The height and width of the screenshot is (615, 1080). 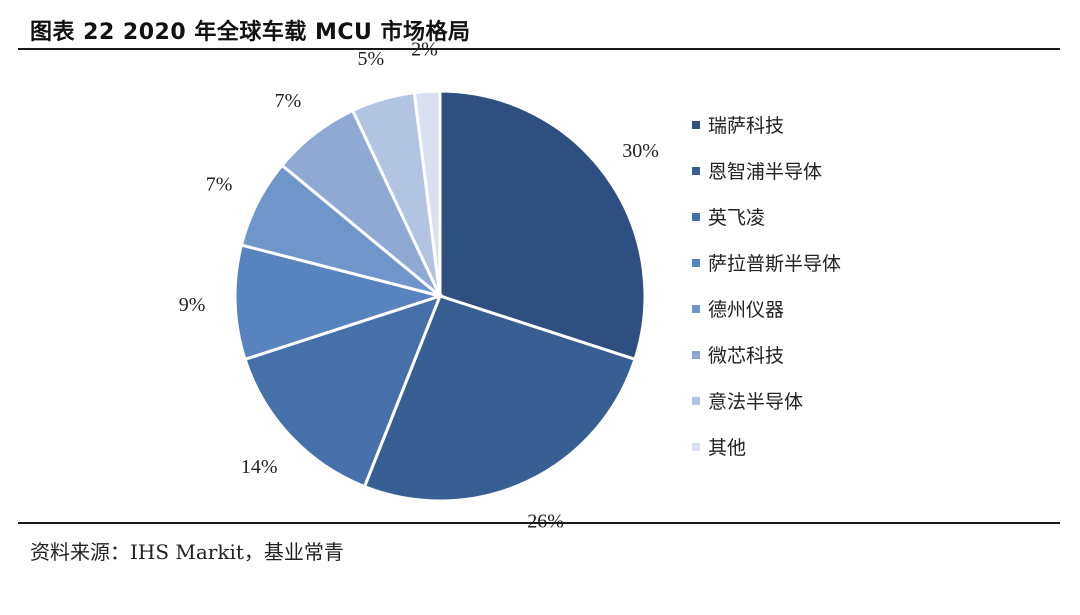 I want to click on slice-value-label: 2%, so click(x=424, y=49).